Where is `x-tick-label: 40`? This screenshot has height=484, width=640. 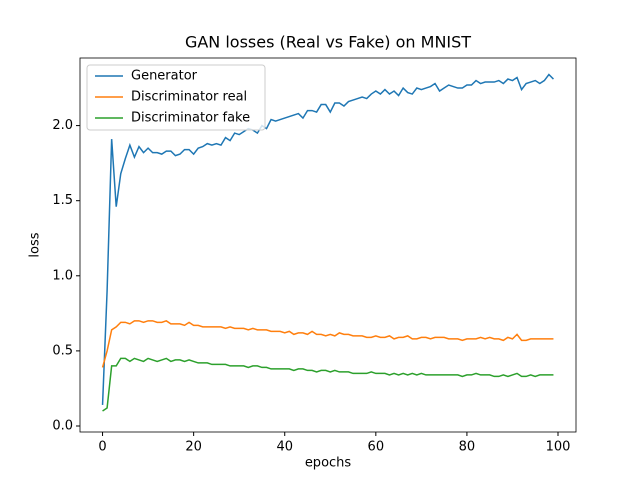 x-tick-label: 40 is located at coordinates (284, 447).